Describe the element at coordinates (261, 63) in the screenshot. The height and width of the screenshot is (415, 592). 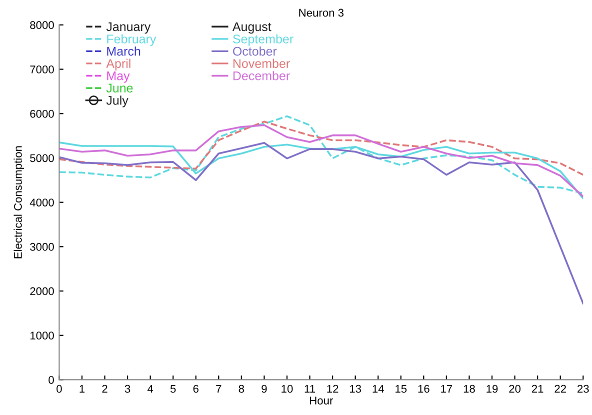
I see `legend-label: November` at that location.